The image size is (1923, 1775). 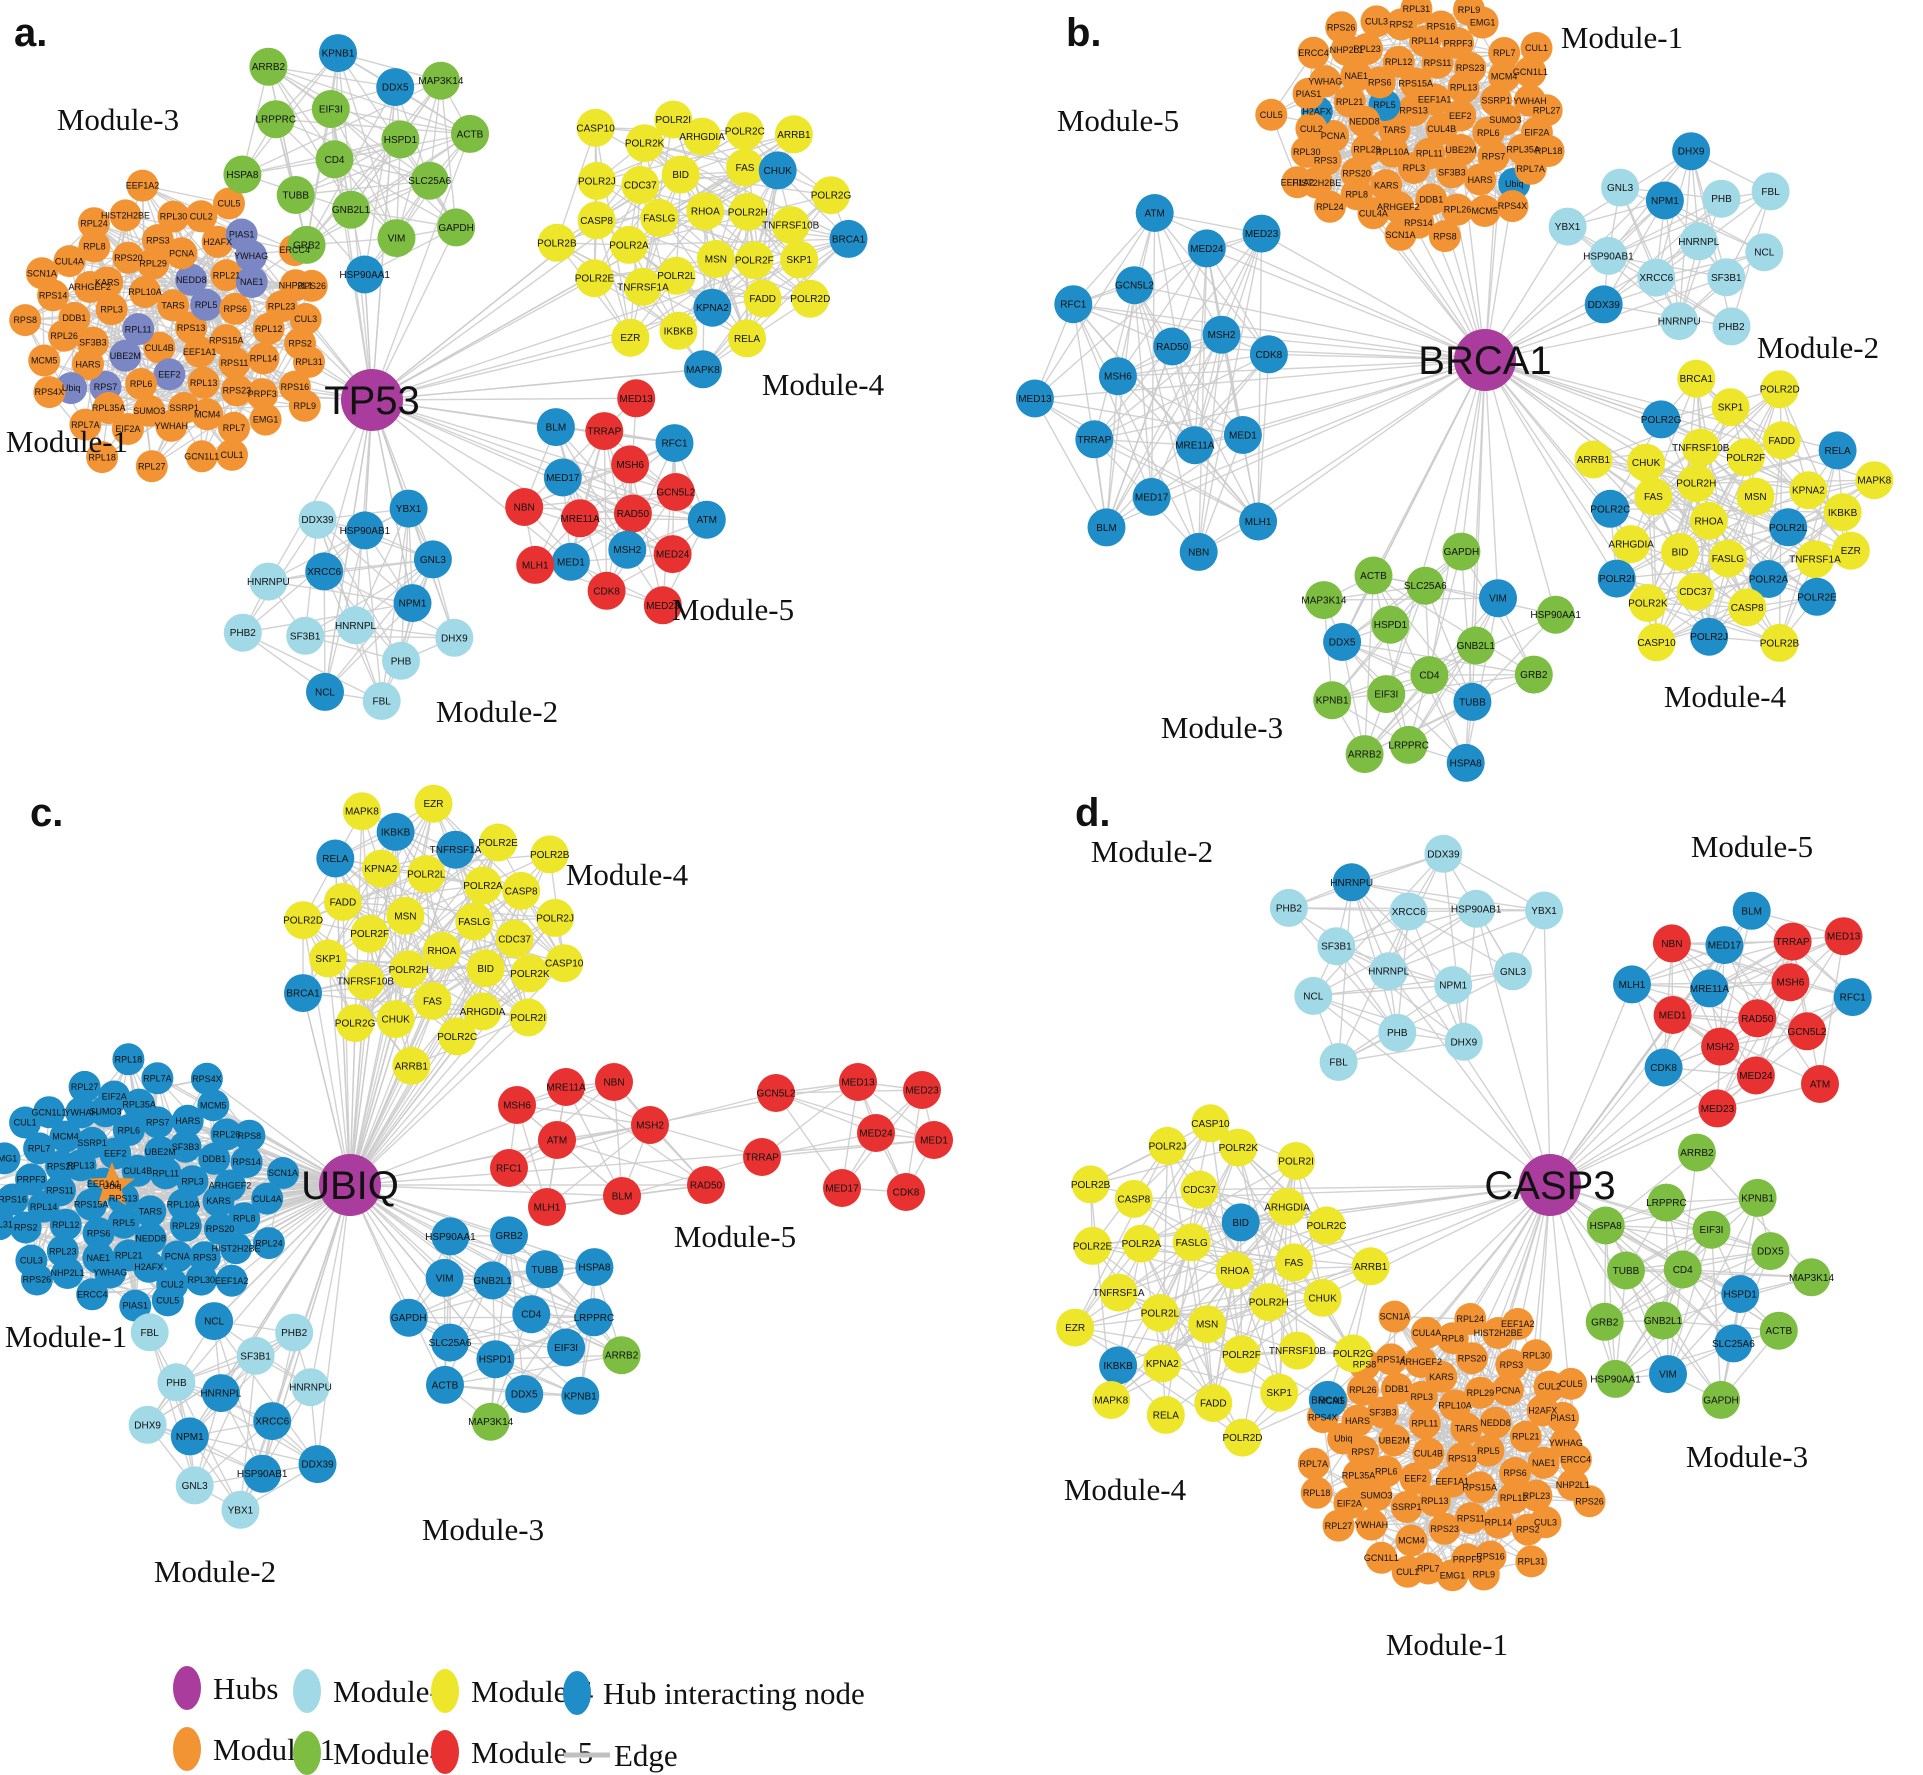 I want to click on node-CUL1, so click(x=232, y=454).